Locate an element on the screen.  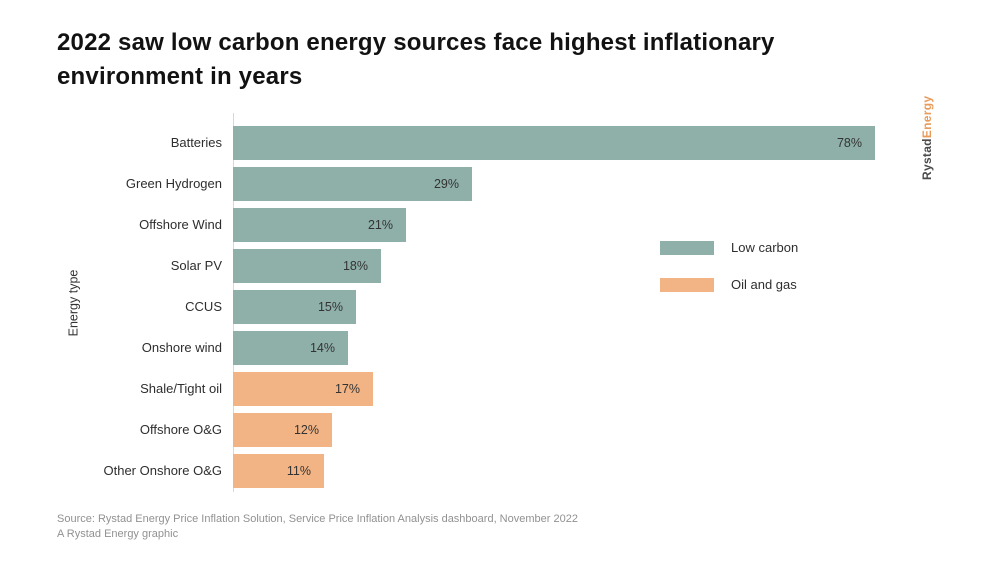
bar-low_carbon: 78% is located at coordinates (554, 142).